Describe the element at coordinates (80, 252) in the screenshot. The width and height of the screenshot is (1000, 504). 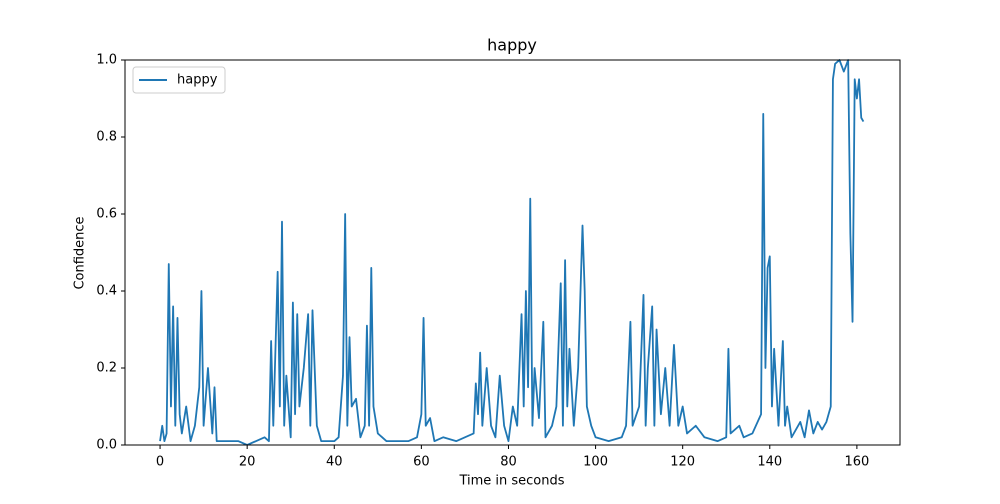
I see `y-axis-label: Confidence` at that location.